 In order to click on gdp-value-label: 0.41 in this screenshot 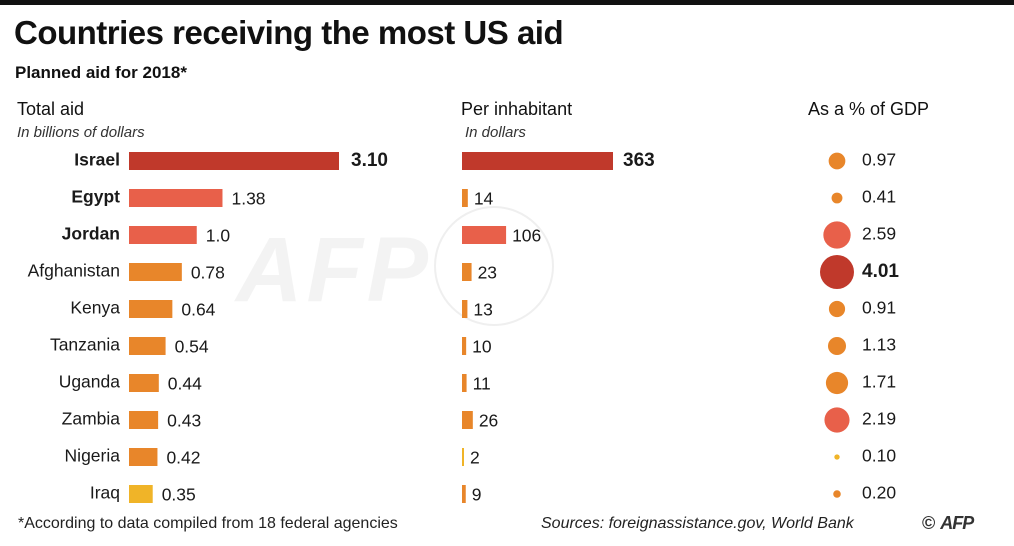, I will do `click(879, 197)`.